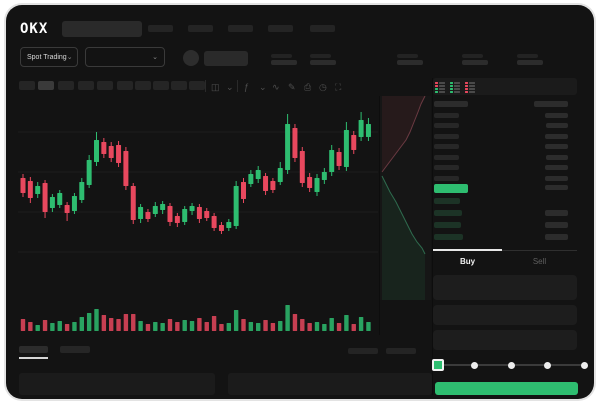 The width and height of the screenshot is (603, 405). What do you see at coordinates (33, 358) in the screenshot?
I see `bottom-active-tab-indicator` at bounding box center [33, 358].